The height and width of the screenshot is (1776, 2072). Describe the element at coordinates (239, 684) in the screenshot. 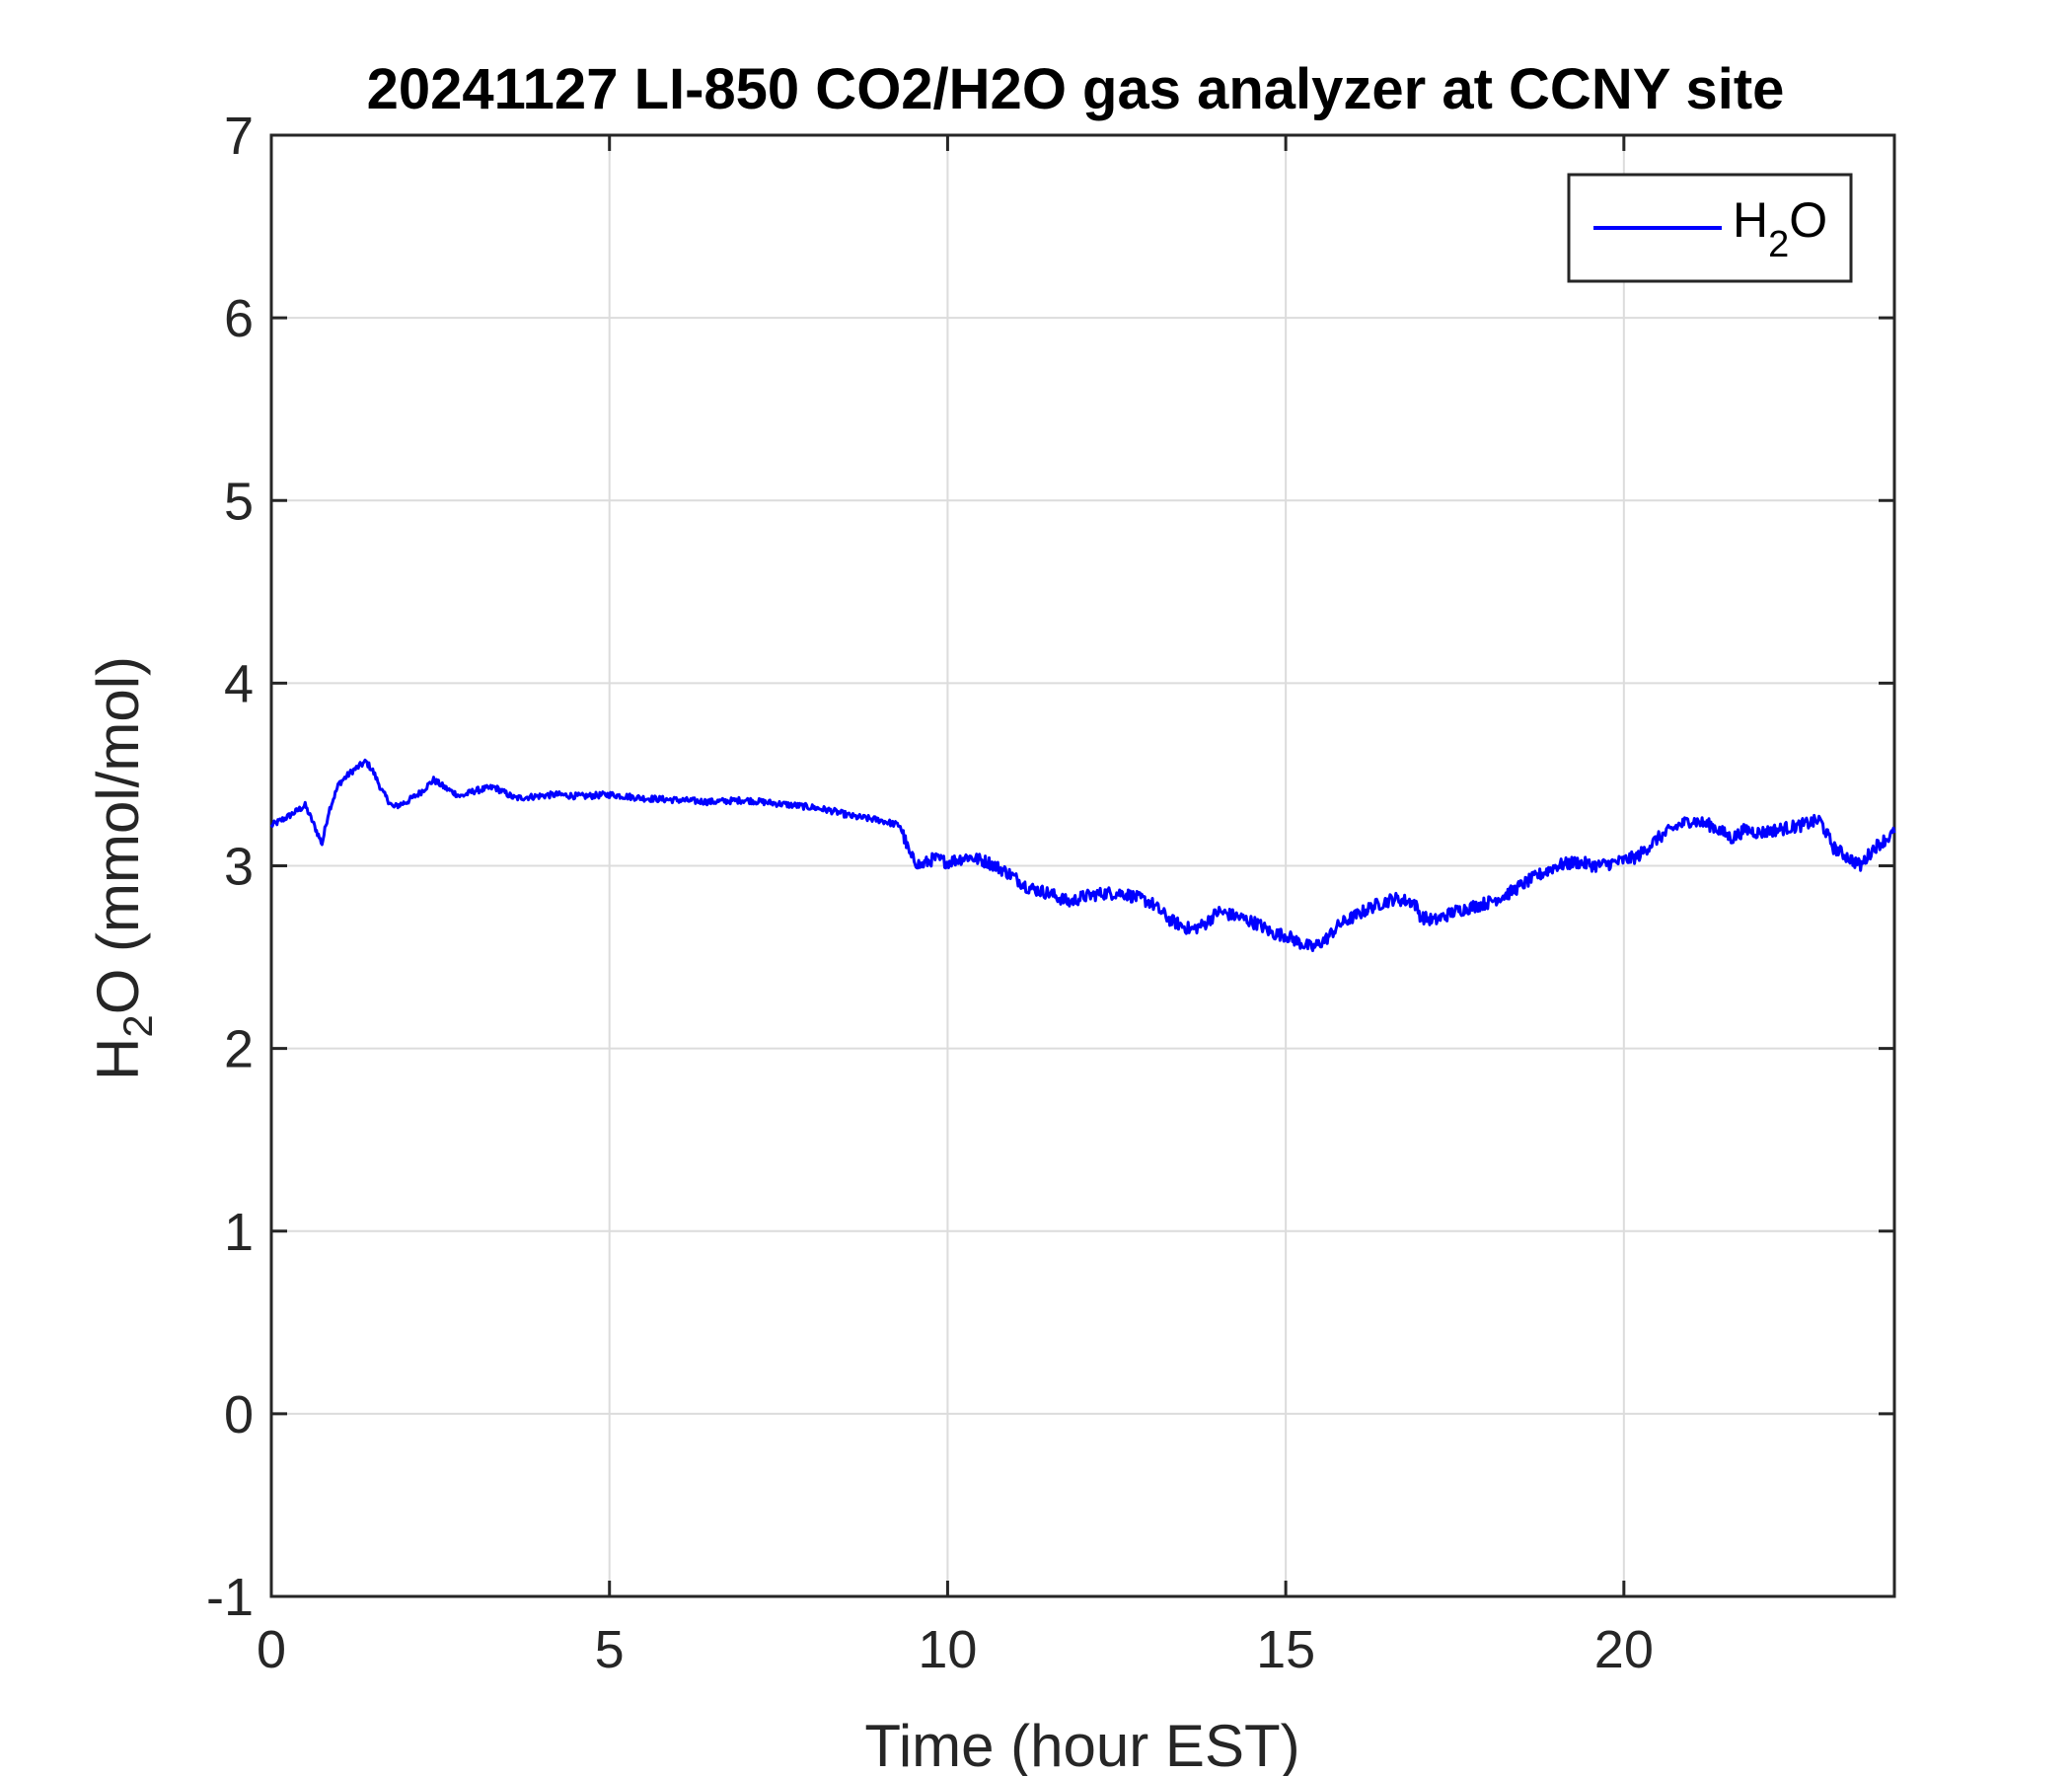

I see `y-tick-label: 4` at that location.